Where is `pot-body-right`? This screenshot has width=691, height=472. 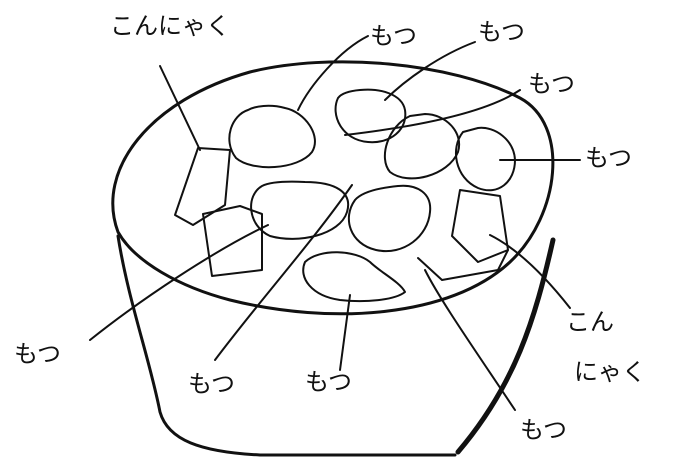
pot-body-right is located at coordinates (505, 346).